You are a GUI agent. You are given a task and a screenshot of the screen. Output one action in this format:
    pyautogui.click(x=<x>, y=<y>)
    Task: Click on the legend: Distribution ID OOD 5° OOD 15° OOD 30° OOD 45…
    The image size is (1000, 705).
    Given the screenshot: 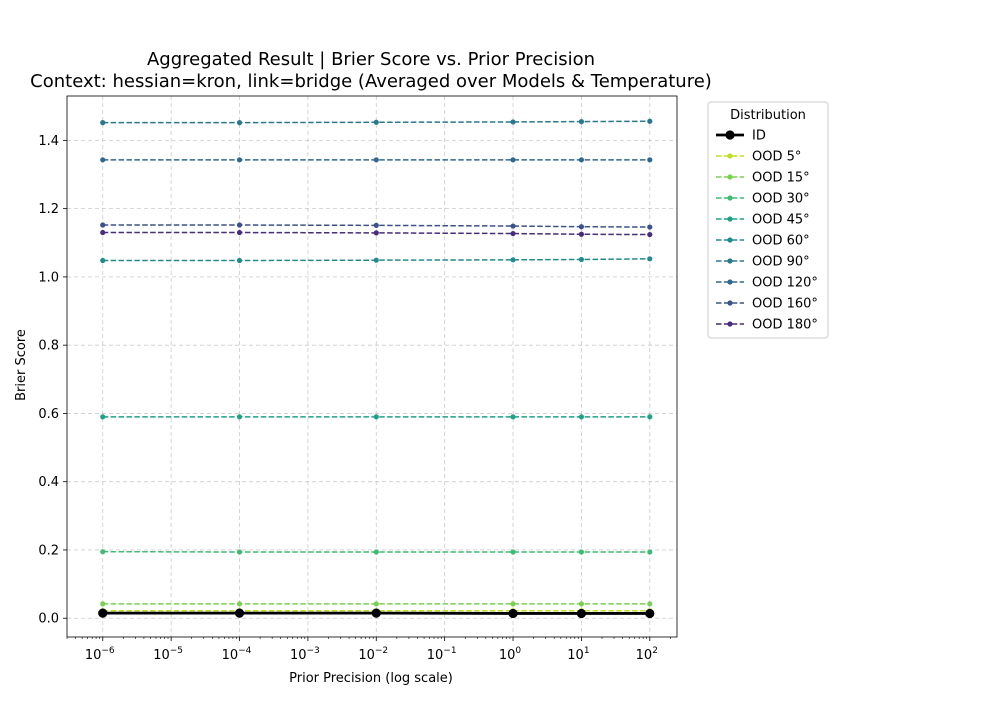 What is the action you would take?
    pyautogui.click(x=768, y=220)
    